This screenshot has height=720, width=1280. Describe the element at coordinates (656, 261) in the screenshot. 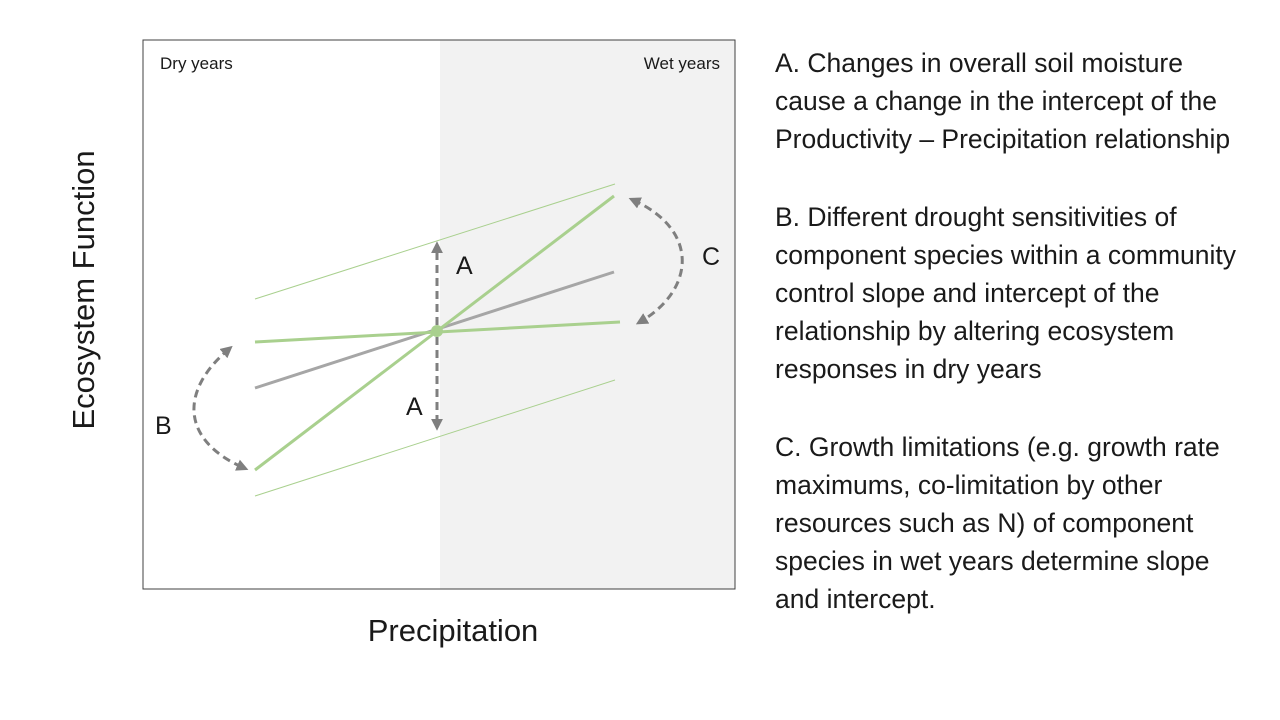

I see `wet-years-slope-arrow` at that location.